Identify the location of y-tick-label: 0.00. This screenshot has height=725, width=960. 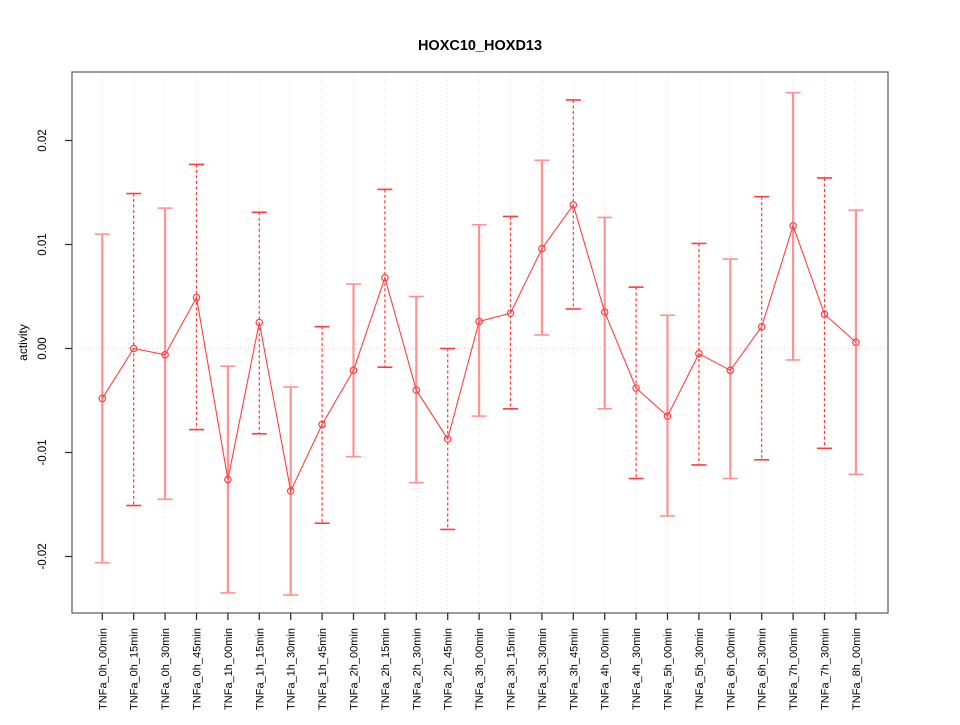
(43, 348).